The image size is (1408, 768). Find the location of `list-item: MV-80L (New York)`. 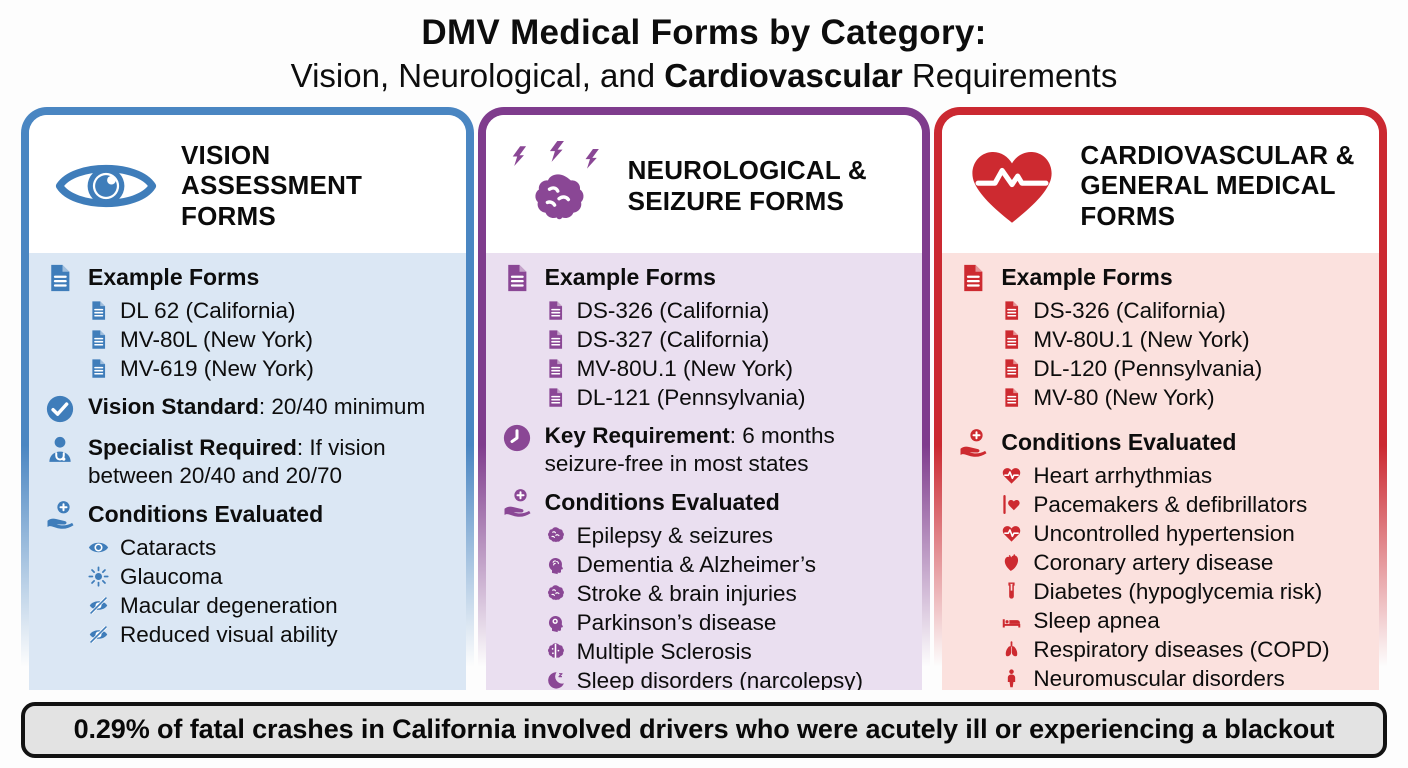

list-item: MV-80L (New York) is located at coordinates (273, 339).